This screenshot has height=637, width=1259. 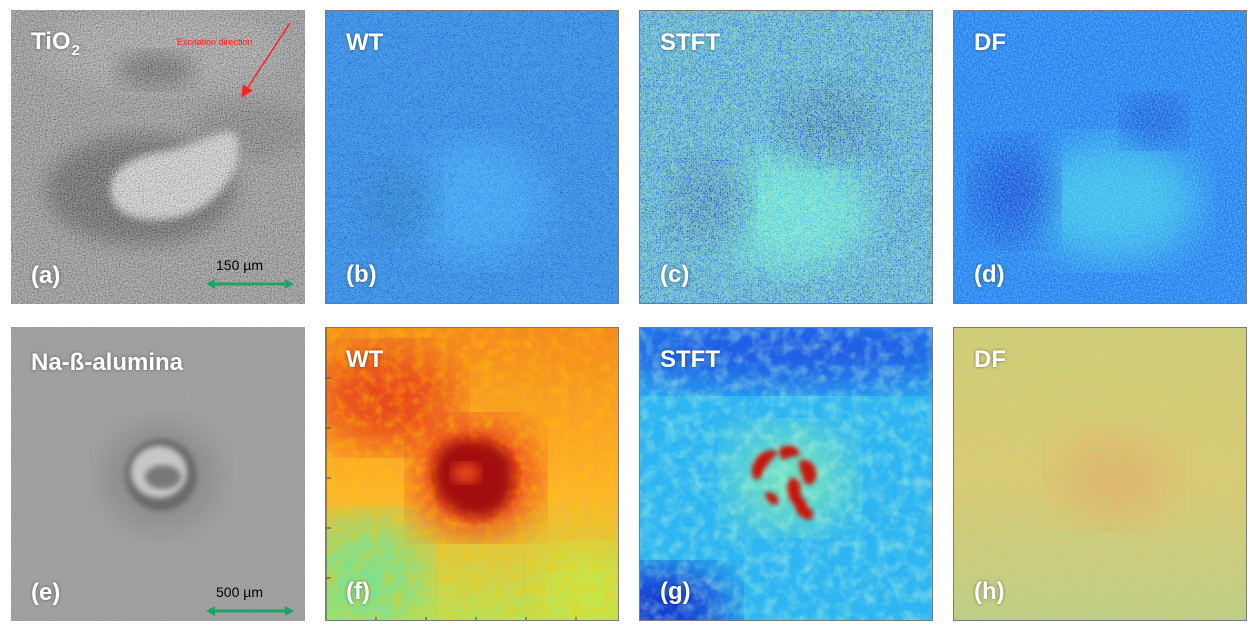 What do you see at coordinates (690, 42) in the screenshot?
I see `panel-c-title: STFT` at bounding box center [690, 42].